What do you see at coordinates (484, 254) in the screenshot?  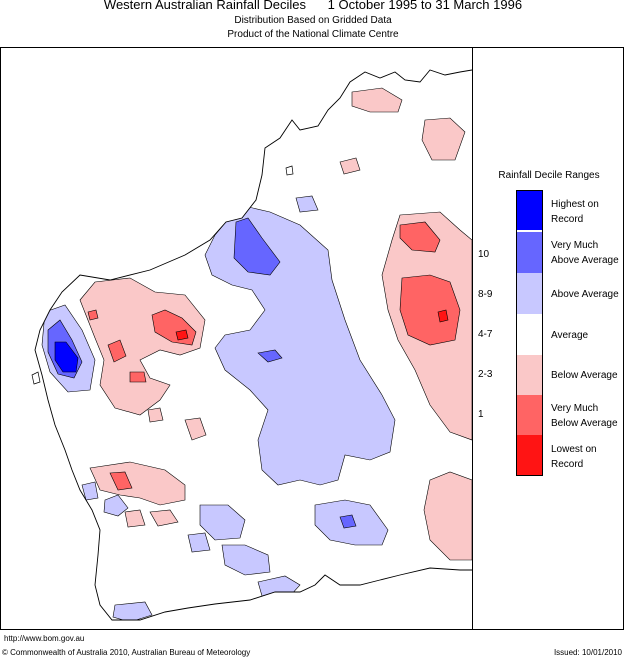 I see `legend-decile-very-much-above: 10` at bounding box center [484, 254].